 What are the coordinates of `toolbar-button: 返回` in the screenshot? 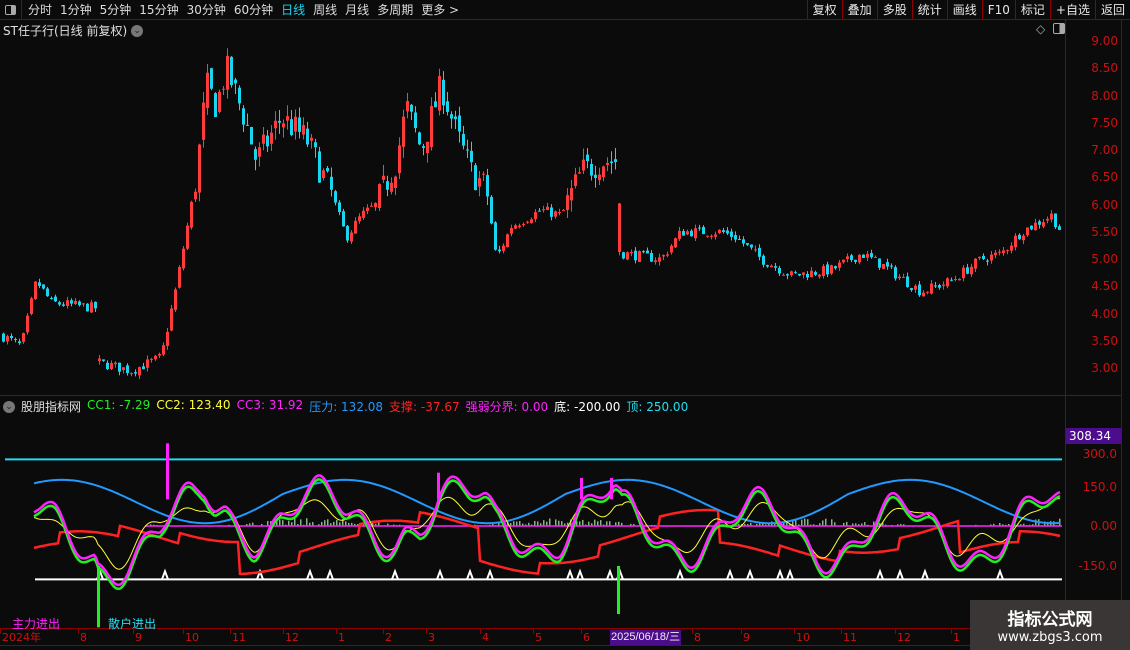 It's located at (1112, 10).